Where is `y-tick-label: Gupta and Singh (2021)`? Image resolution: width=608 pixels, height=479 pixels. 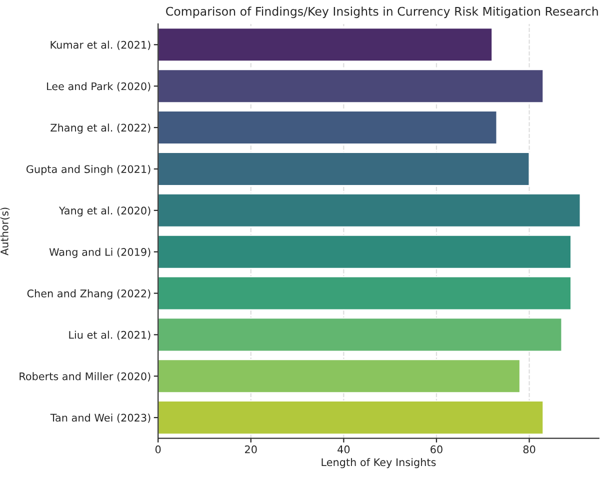
y-tick-label: Gupta and Singh (2021) is located at coordinates (88, 170).